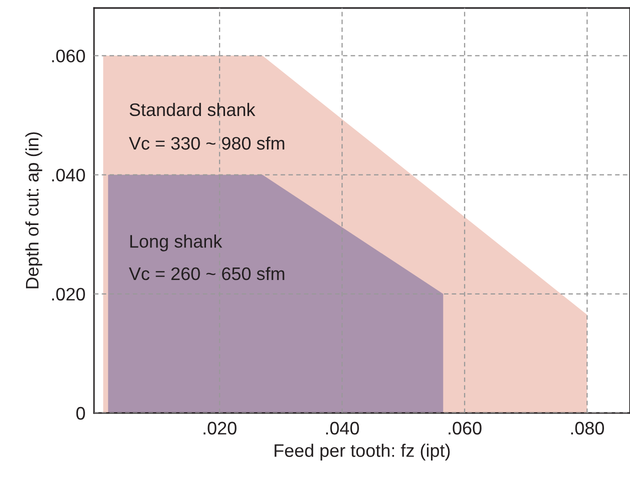 This screenshot has width=630, height=481. What do you see at coordinates (362, 452) in the screenshot?
I see `x-axis-title: Feed per tooth: fz (ipt)` at bounding box center [362, 452].